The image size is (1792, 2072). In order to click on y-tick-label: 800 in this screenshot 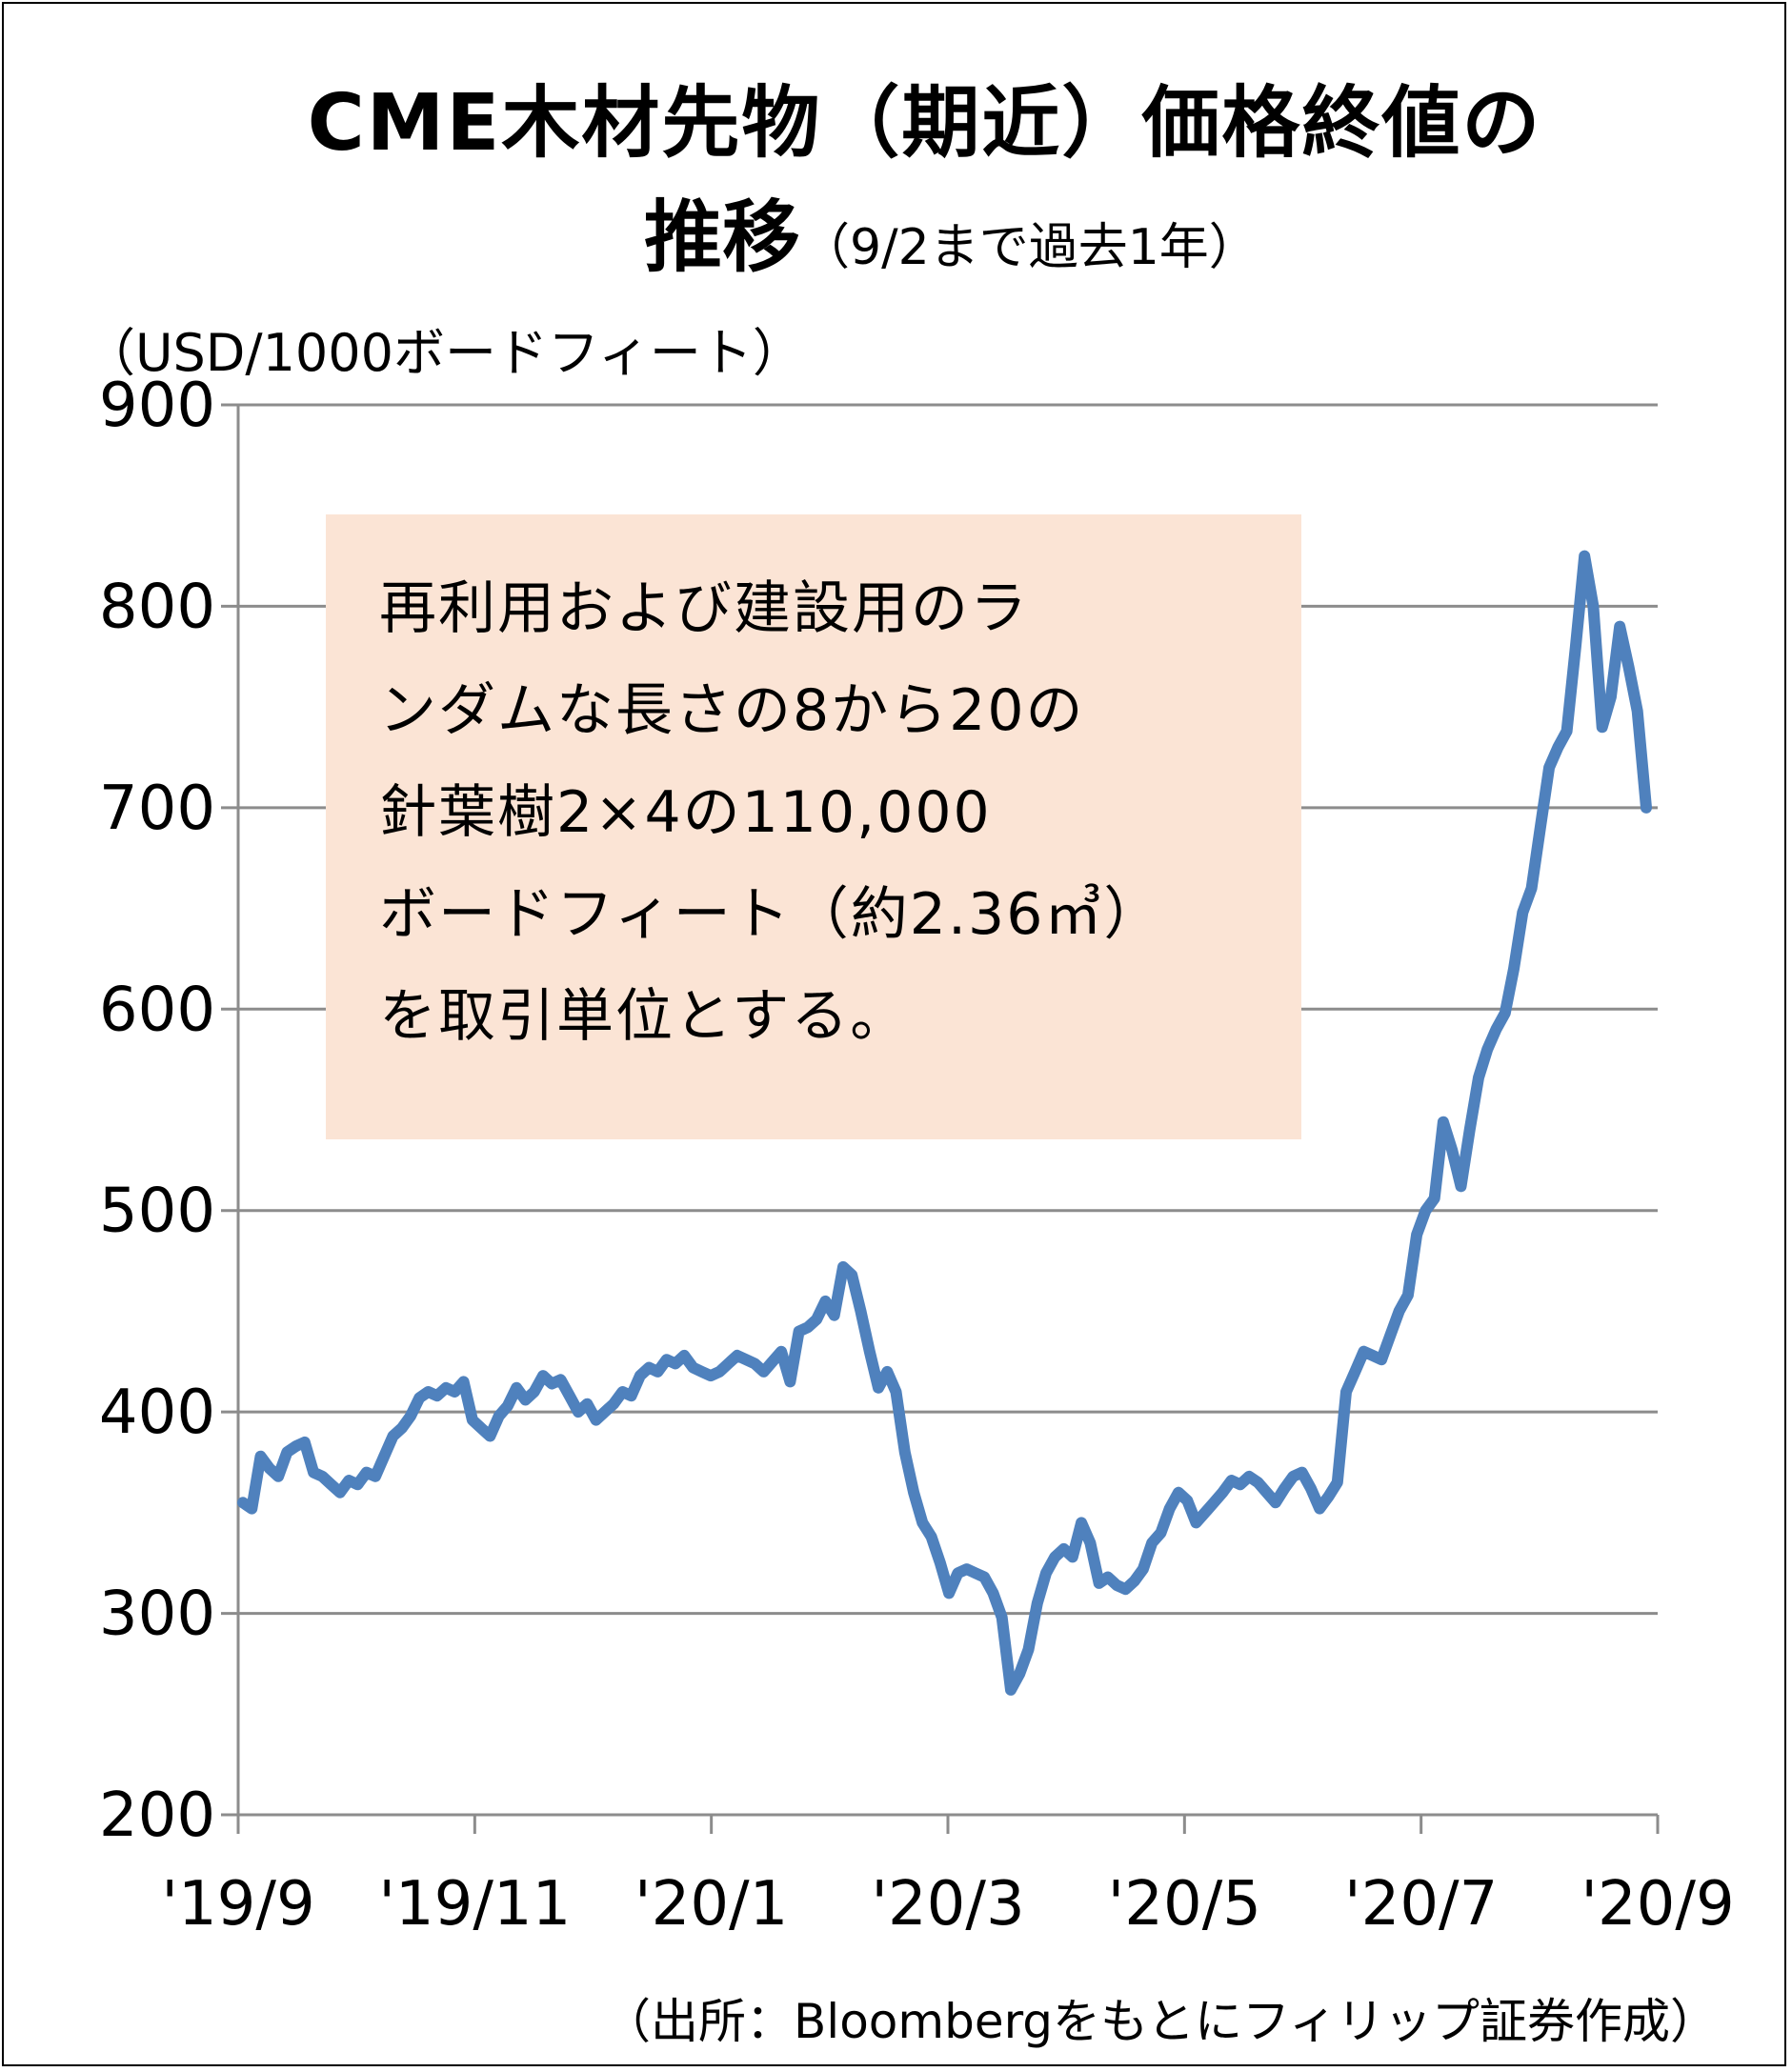, I will do `click(157, 607)`.